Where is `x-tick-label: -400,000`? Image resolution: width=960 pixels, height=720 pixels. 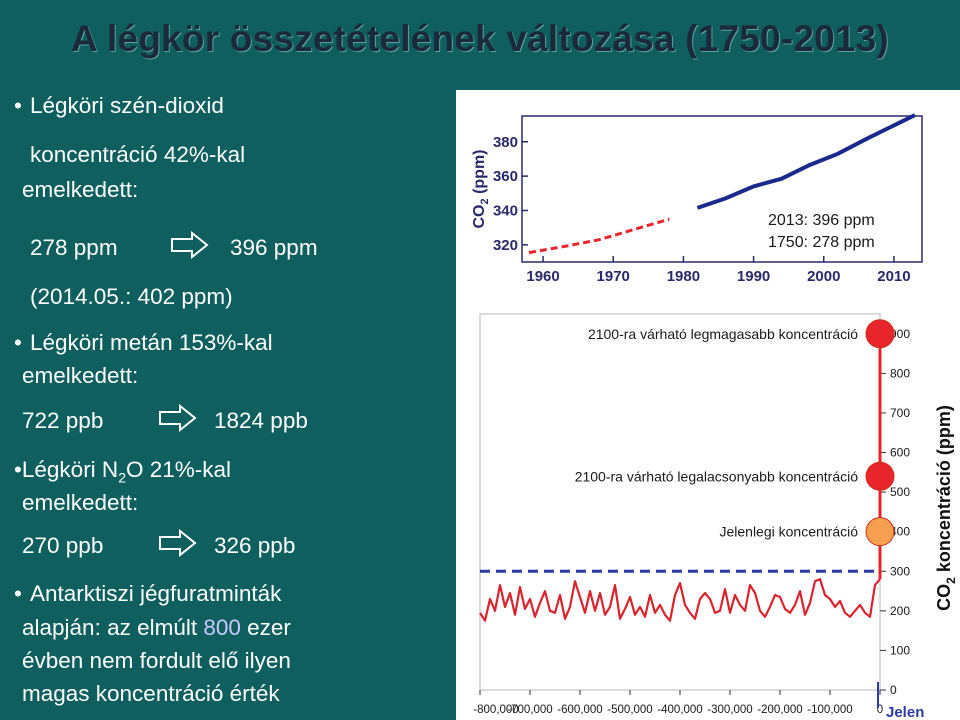 x-tick-label: -400,000 is located at coordinates (679, 710).